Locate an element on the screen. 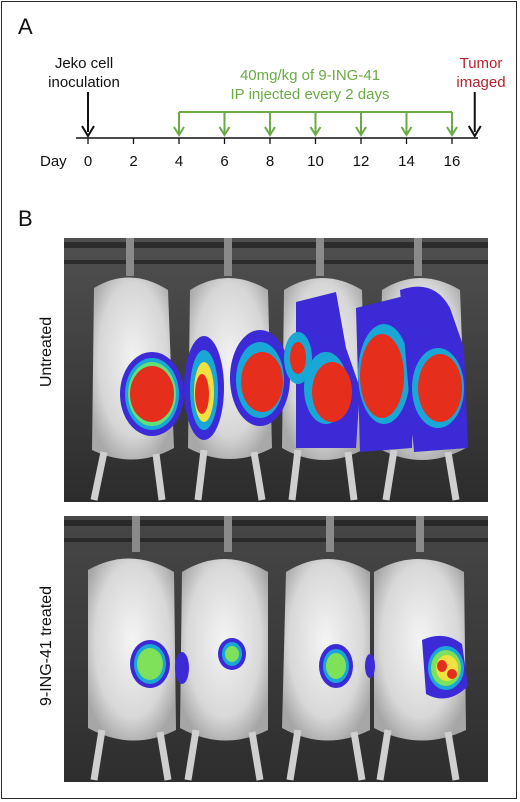 The height and width of the screenshot is (802, 520). inoculation-arrow-head is located at coordinates (88, 131).